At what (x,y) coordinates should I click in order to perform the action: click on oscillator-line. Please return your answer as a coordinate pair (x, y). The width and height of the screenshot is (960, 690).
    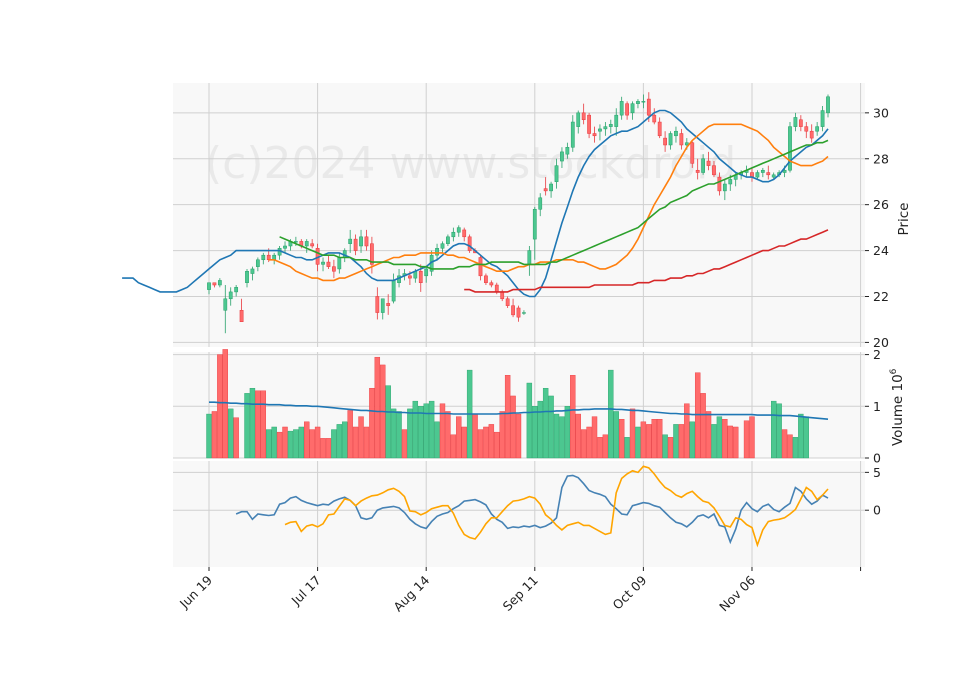
    Looking at the image, I should click on (532, 509).